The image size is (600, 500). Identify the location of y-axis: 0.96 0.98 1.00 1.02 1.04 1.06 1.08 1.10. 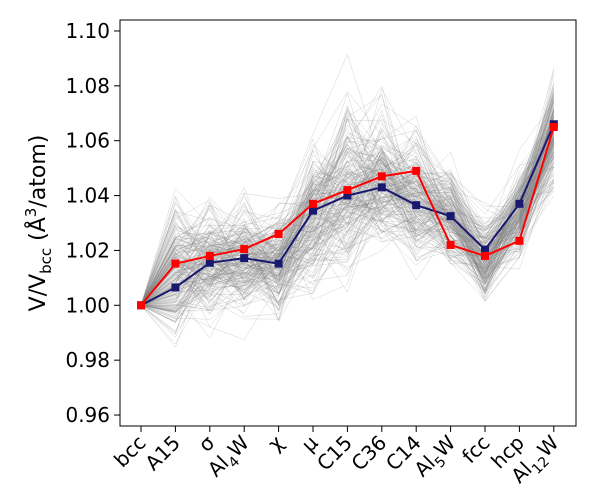
(92, 223).